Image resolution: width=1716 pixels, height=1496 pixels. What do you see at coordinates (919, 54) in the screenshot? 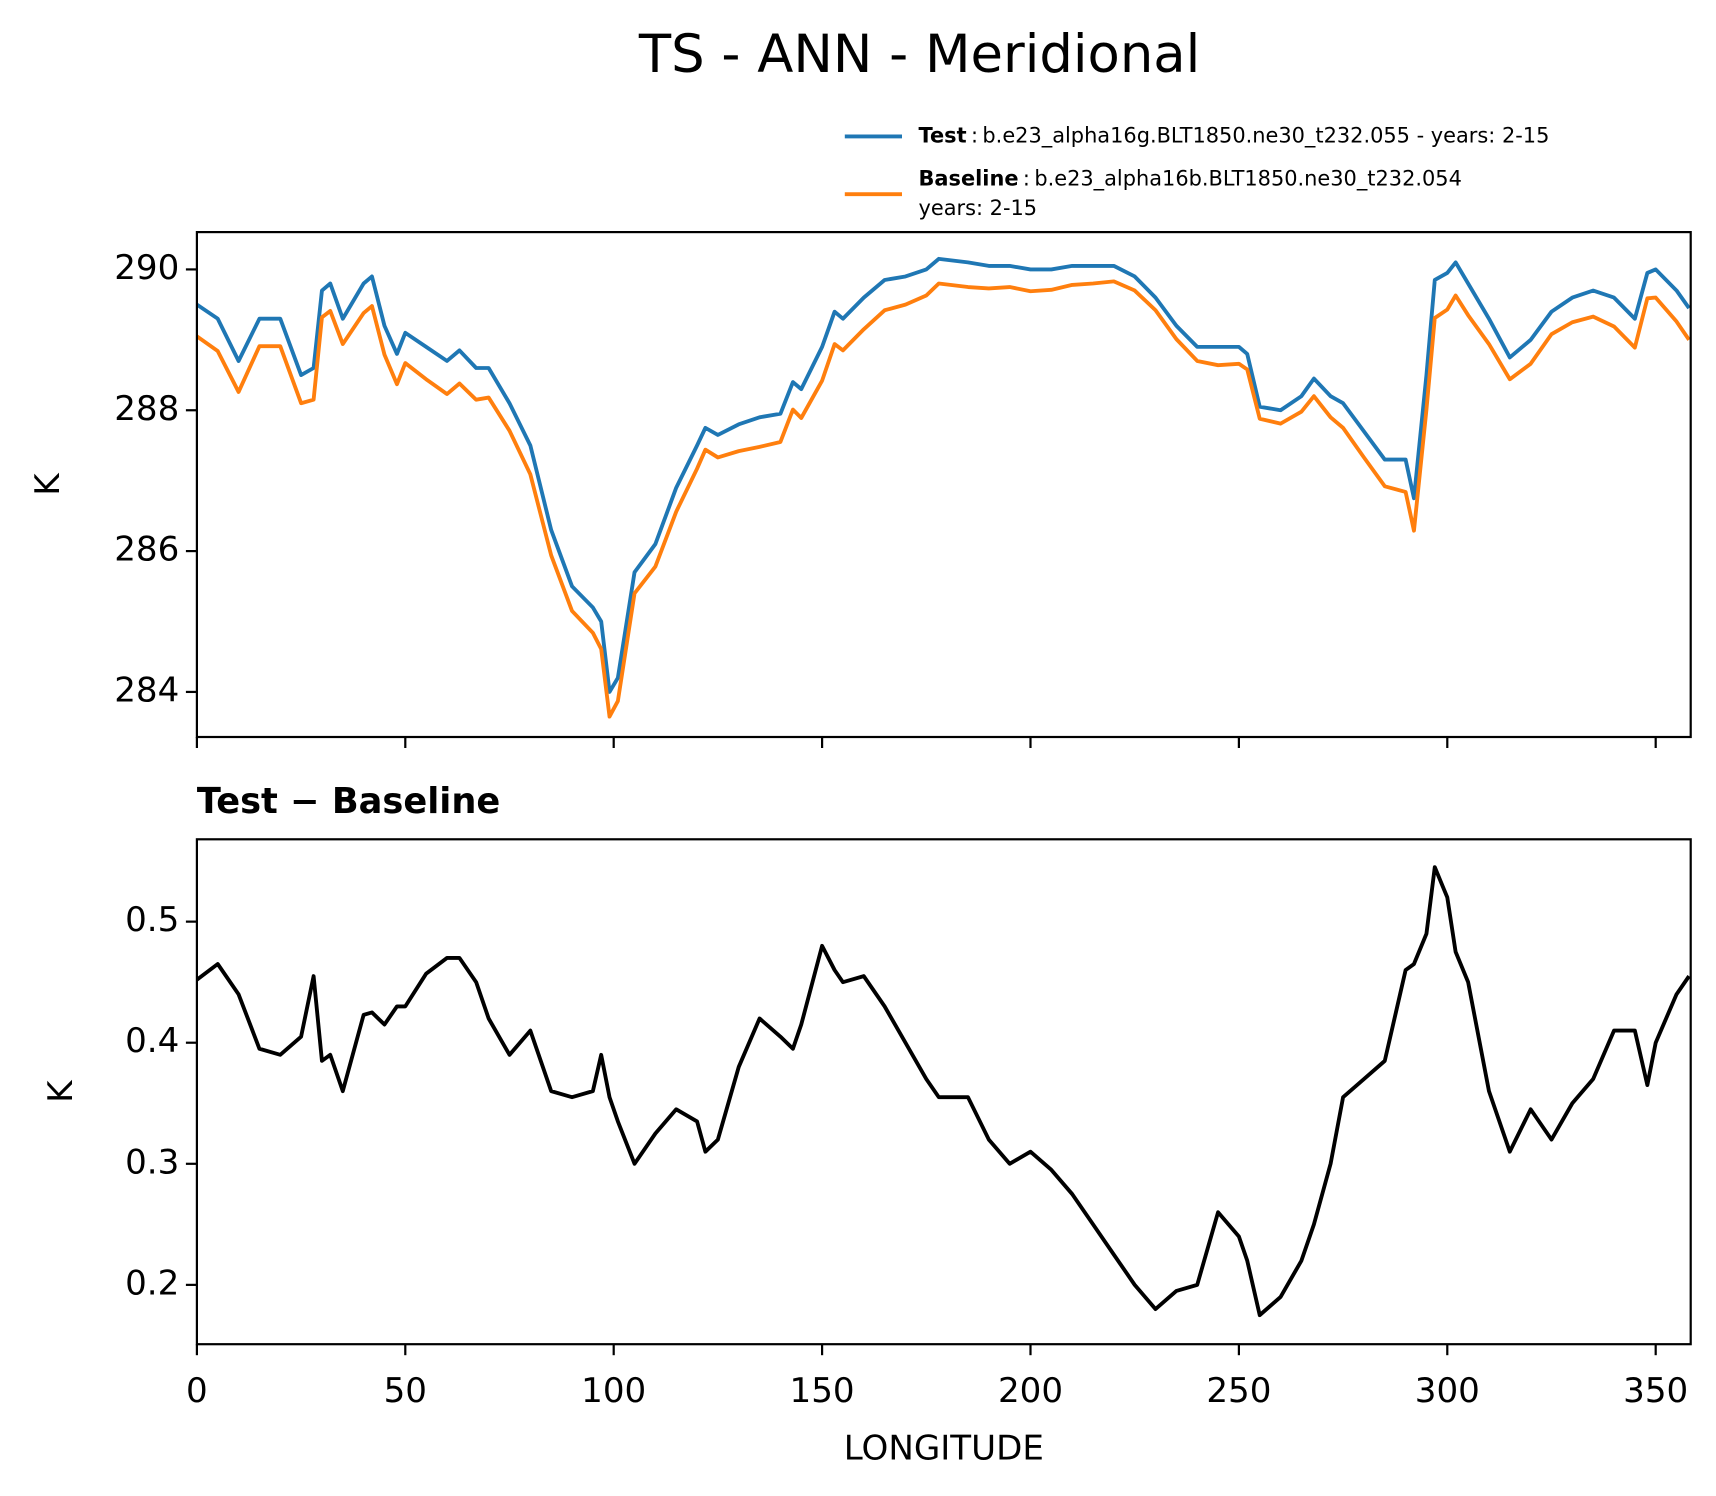
I see `figure-title: TS - ANN - Meridional` at bounding box center [919, 54].